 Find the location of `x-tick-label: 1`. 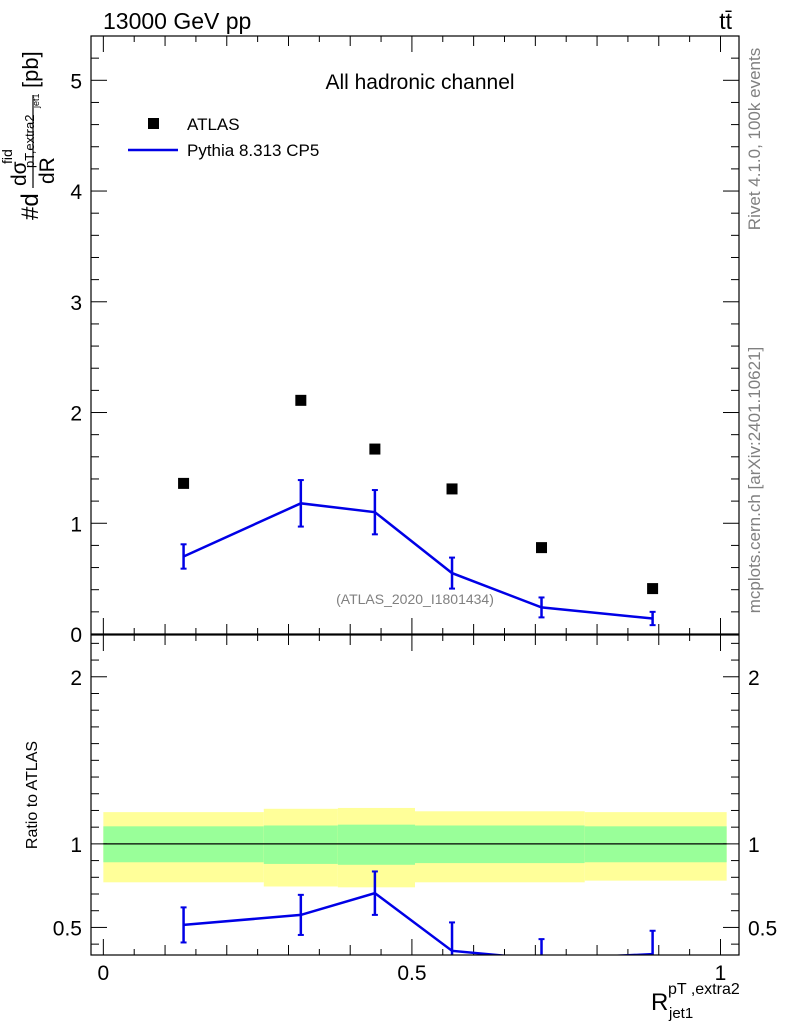

x-tick-label: 1 is located at coordinates (721, 973).